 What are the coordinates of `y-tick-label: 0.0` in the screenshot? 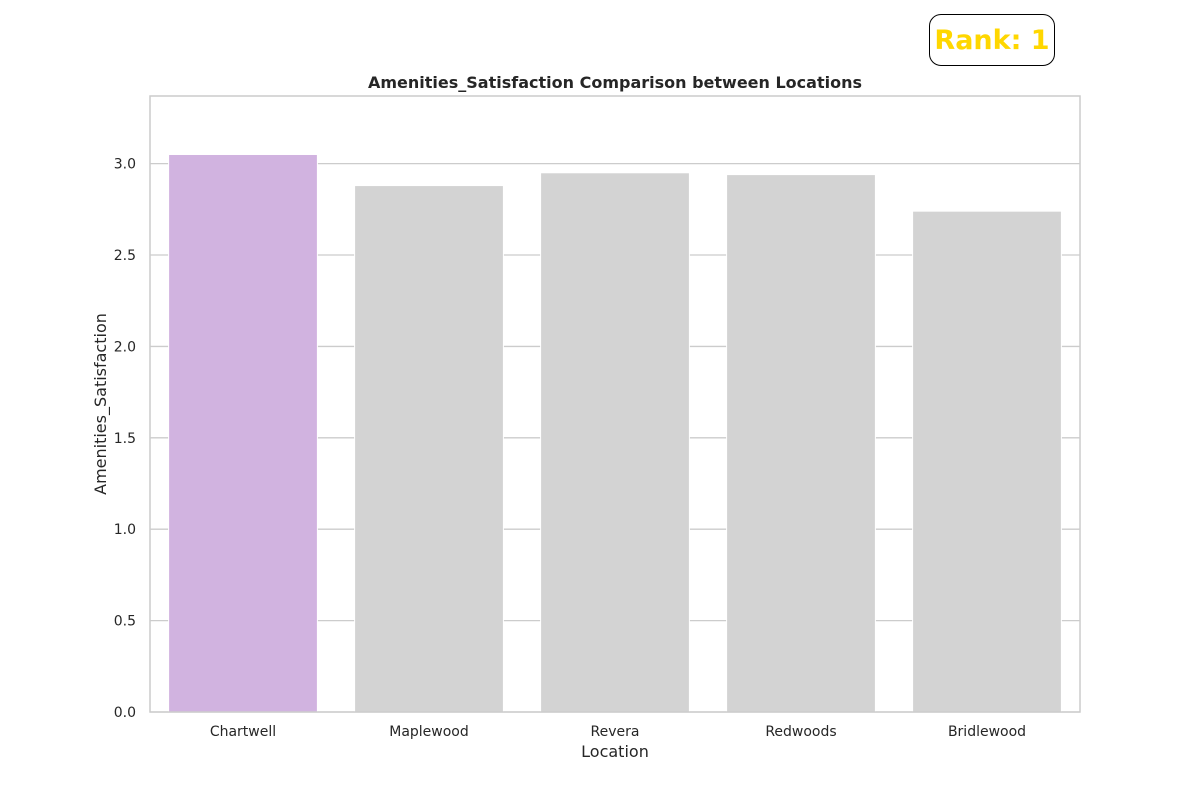 It's located at (125, 713).